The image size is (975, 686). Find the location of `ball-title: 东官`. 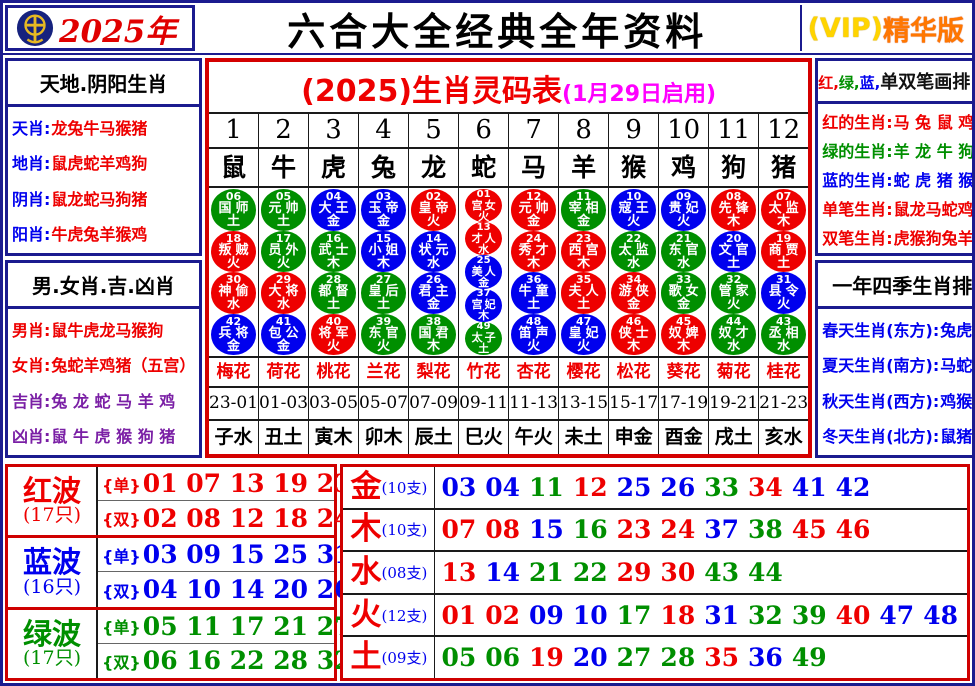

ball-title: 东官 is located at coordinates (685, 250).